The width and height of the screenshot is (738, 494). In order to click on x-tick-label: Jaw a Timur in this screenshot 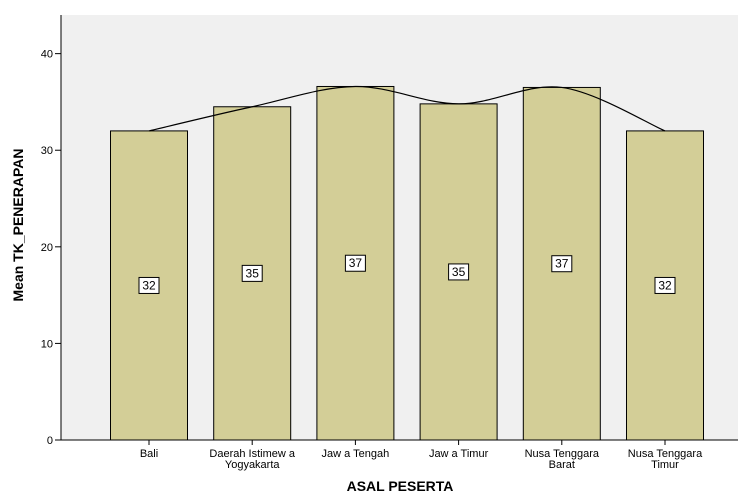, I will do `click(459, 454)`.